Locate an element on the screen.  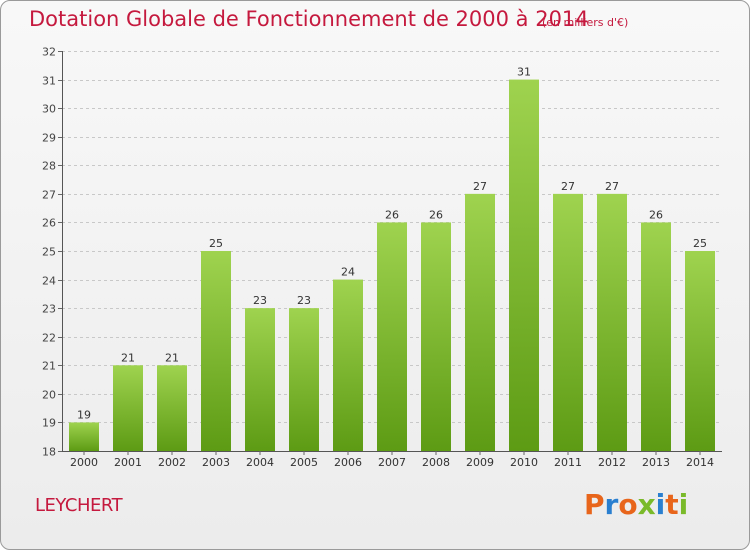
bar-2008 is located at coordinates (436, 336).